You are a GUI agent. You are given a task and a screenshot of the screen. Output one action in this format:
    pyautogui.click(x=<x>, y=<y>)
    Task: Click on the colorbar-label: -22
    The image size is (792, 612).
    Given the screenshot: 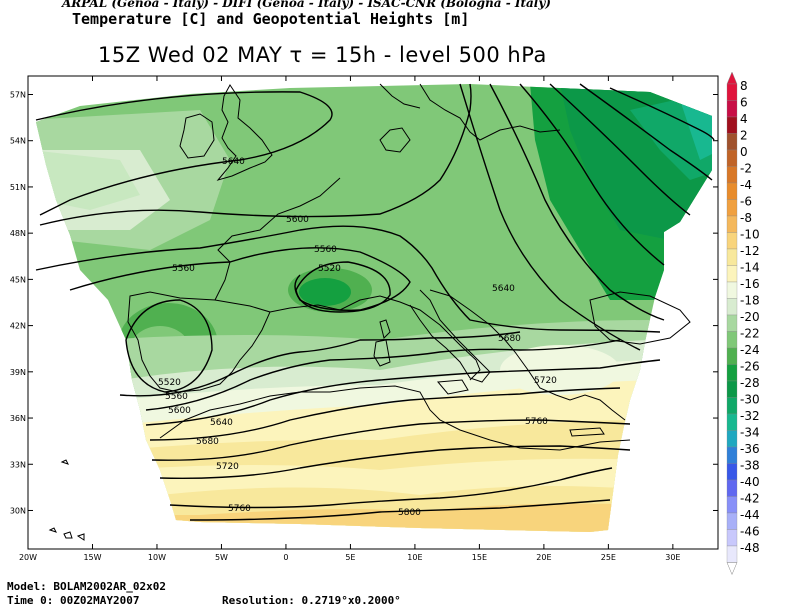 What is the action you would take?
    pyautogui.click(x=750, y=334)
    